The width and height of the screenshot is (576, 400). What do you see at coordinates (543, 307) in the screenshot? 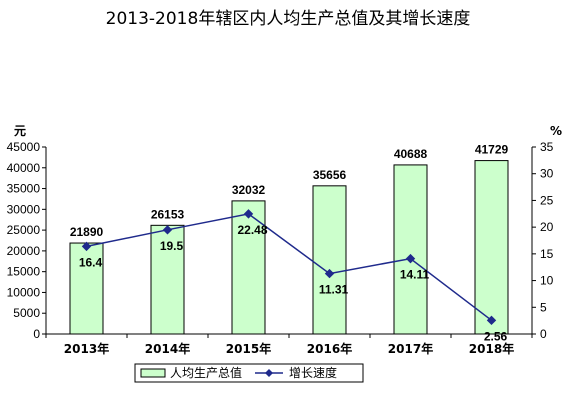
I see `right-tick-label: 5` at bounding box center [543, 307].